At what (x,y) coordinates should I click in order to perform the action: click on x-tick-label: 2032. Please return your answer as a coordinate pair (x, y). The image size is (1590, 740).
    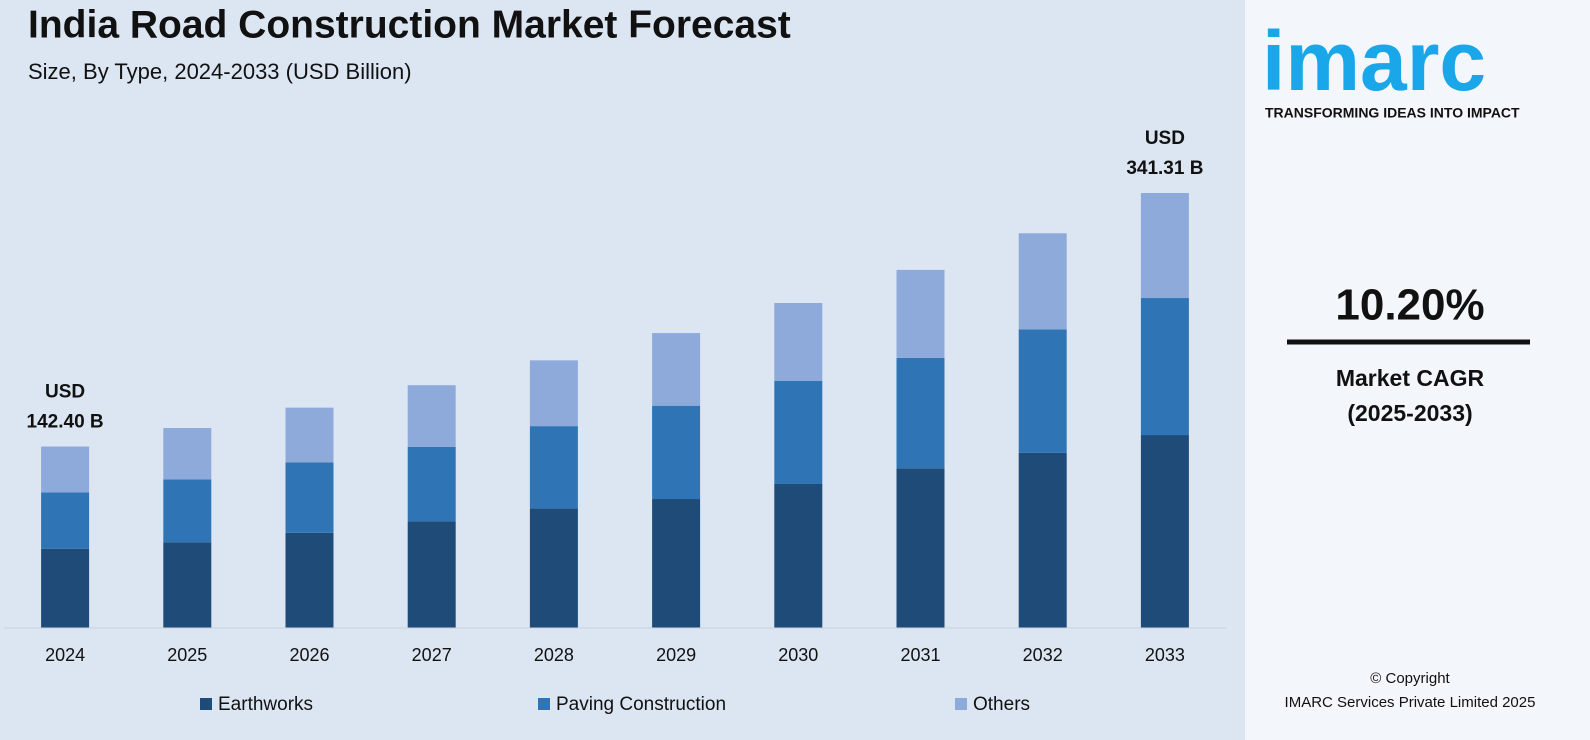
    Looking at the image, I should click on (1043, 655).